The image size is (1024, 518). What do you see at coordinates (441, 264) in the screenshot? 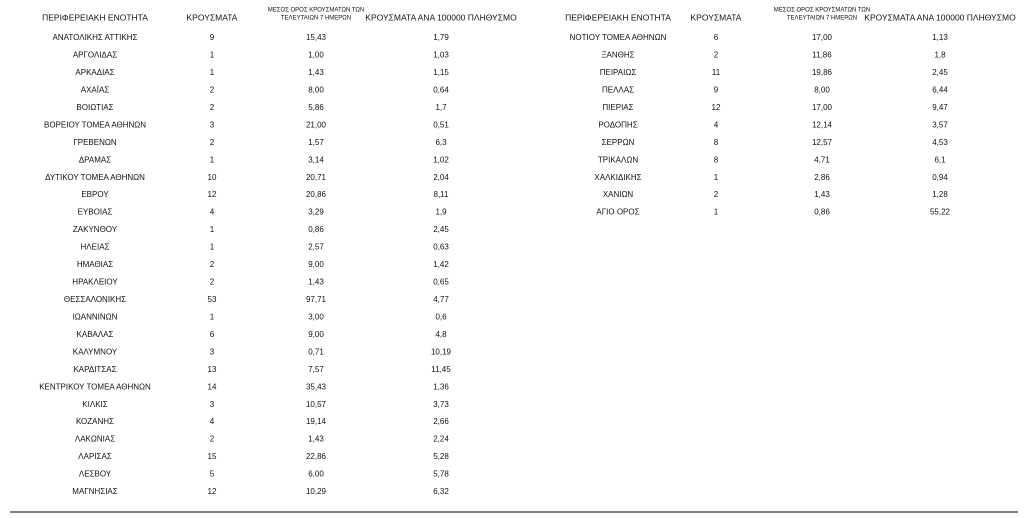
I see `table-cell: 1,42` at bounding box center [441, 264].